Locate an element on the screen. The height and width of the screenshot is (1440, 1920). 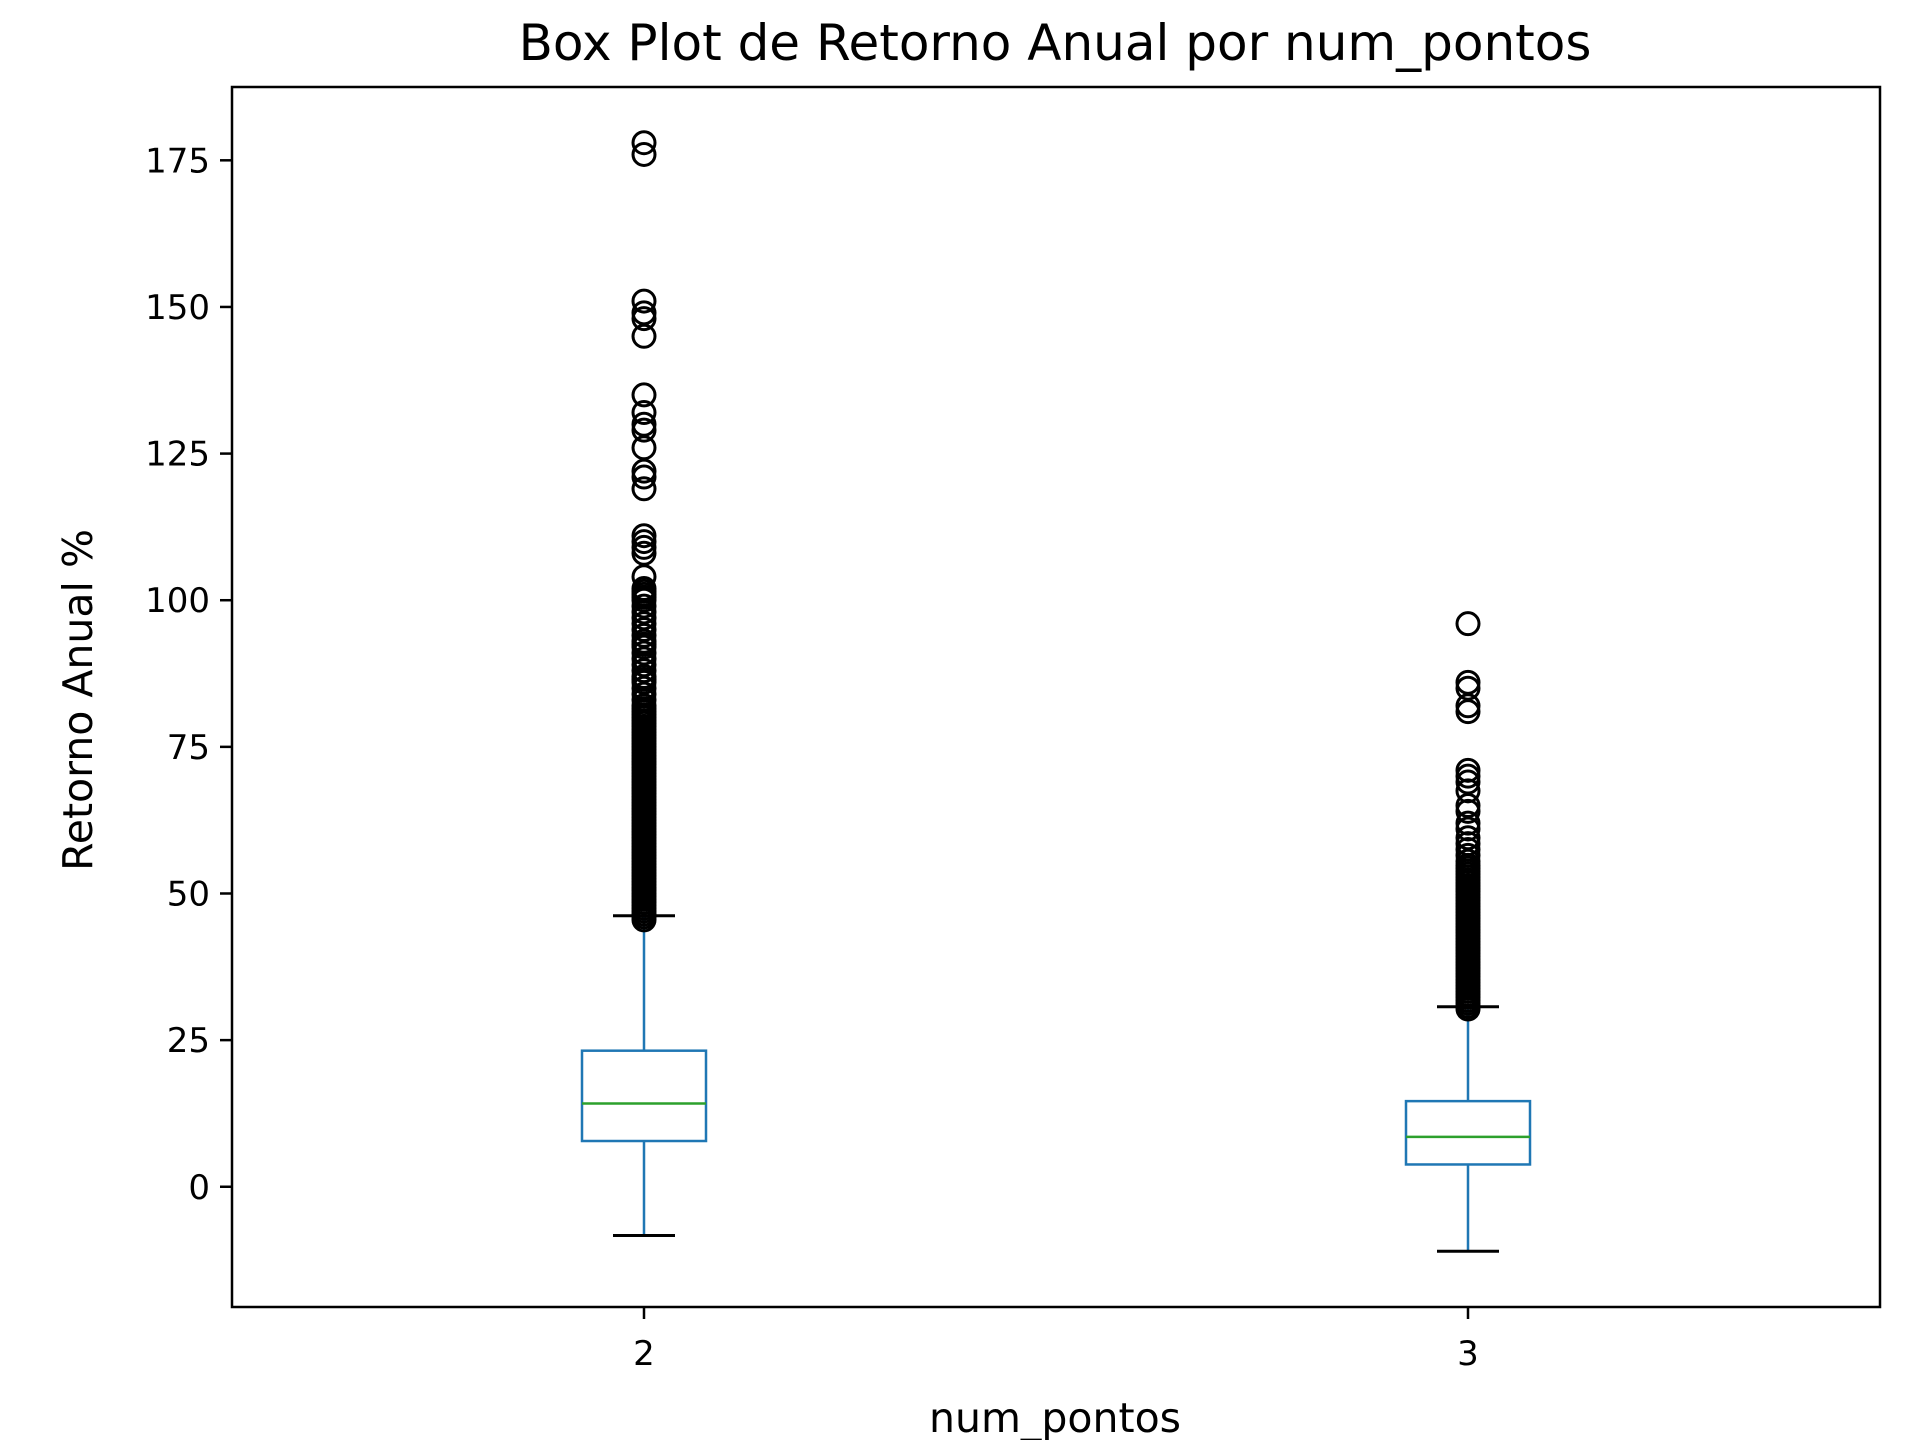
y-tick-label: 100 is located at coordinates (177, 601).